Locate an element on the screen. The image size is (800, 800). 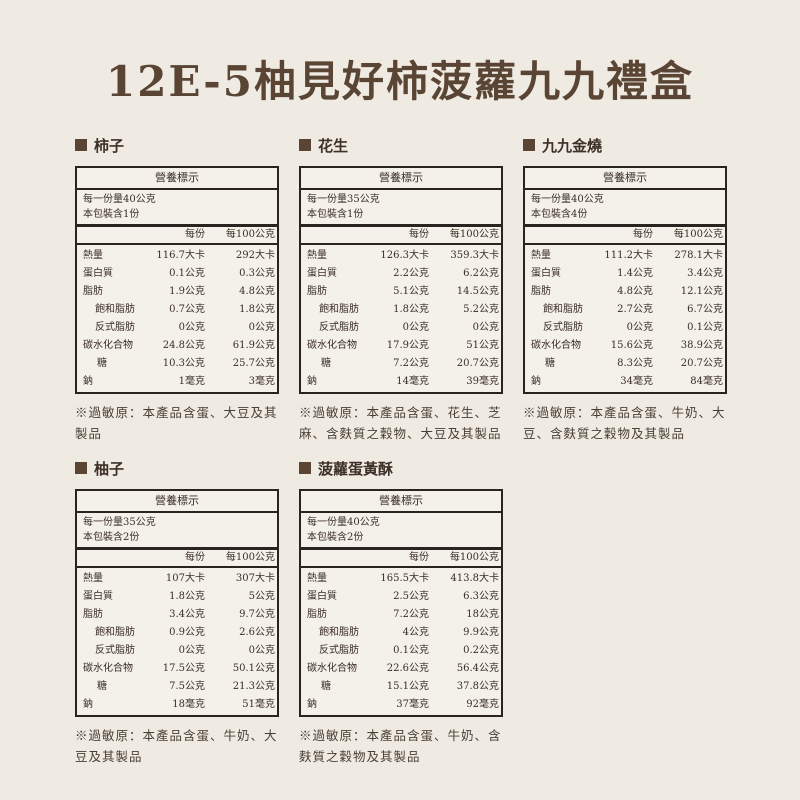
nutrient-row: 碳水化合物 17.9公克 51公克 is located at coordinates (401, 346).